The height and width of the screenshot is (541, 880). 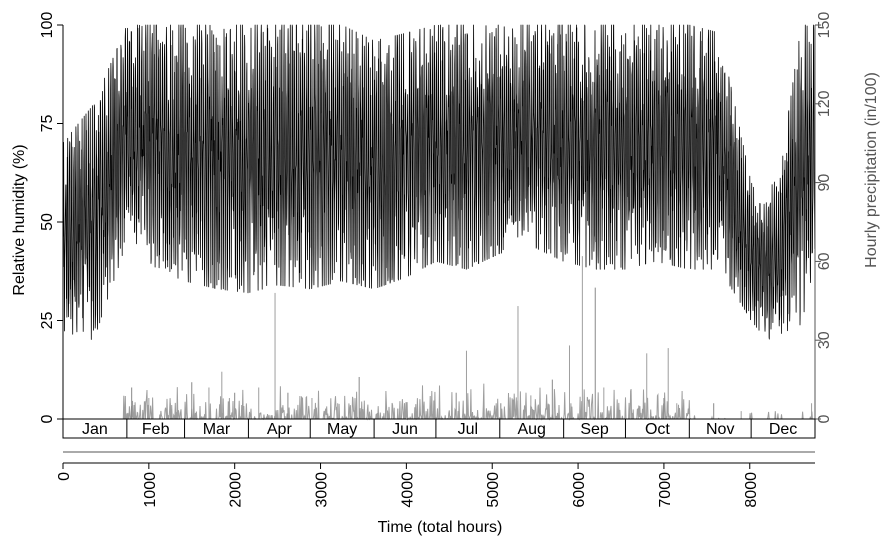 I want to click on y-left-tick-label: 0, so click(x=47, y=418).